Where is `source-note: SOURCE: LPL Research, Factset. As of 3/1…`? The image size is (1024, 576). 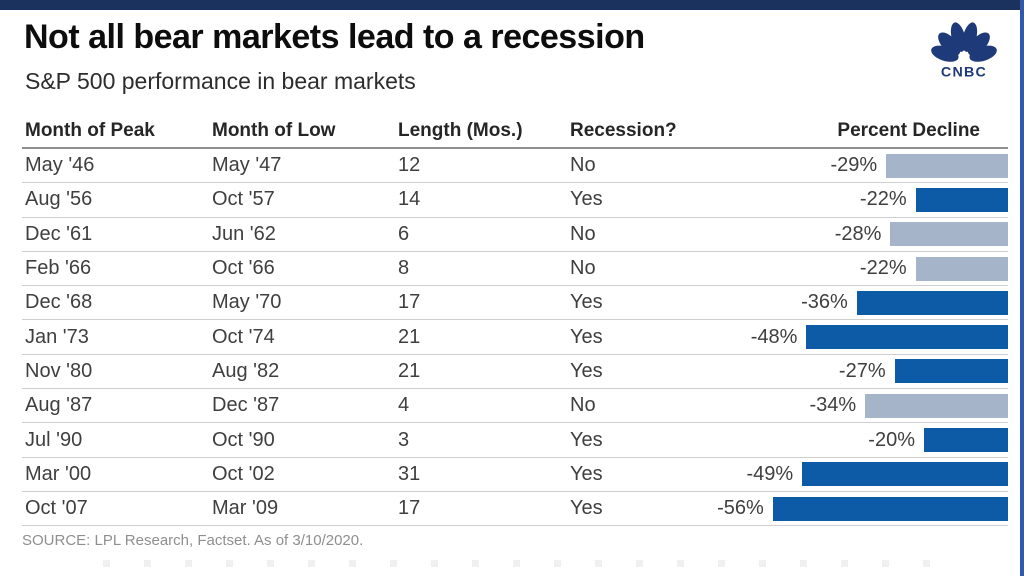 source-note: SOURCE: LPL Research, Factset. As of 3/1… is located at coordinates (193, 540).